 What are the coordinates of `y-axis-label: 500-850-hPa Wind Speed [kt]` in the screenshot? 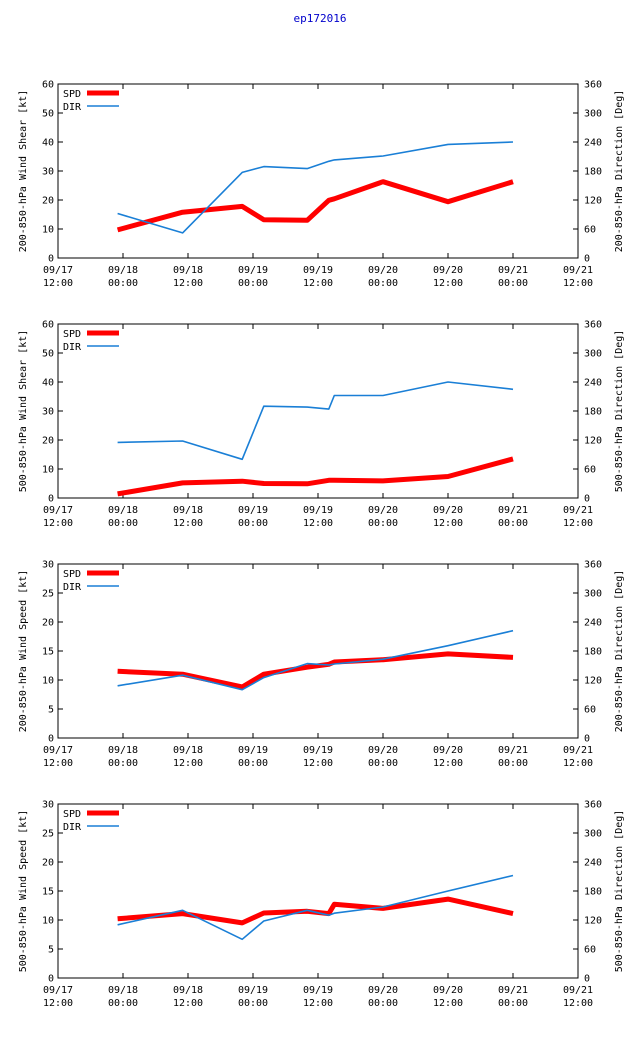 It's located at (23, 891).